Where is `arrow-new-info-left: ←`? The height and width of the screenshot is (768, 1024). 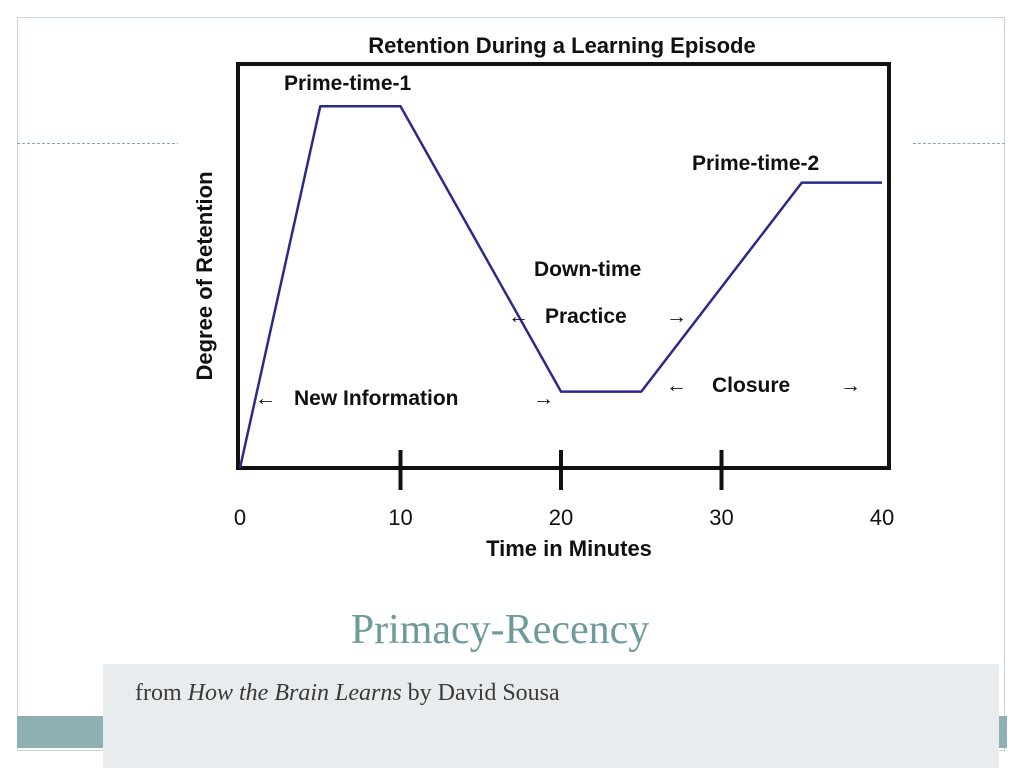
arrow-new-info-left: ← is located at coordinates (265, 398).